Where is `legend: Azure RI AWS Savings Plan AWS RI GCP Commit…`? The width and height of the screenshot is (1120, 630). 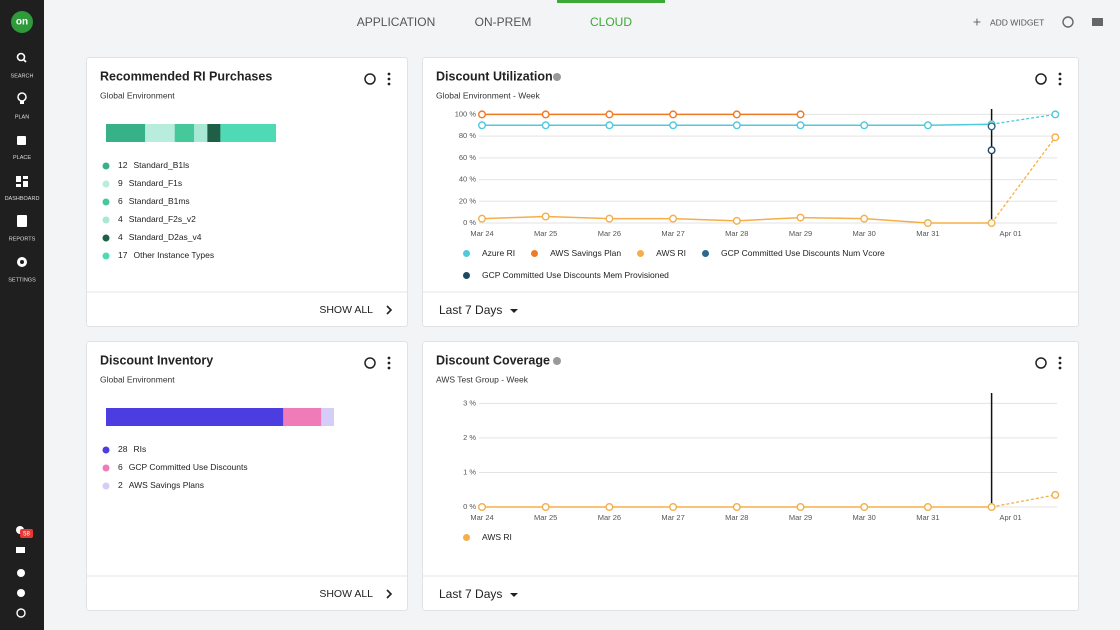
legend: Azure RI AWS Savings Plan AWS RI GCP Commit… is located at coordinates (698, 264).